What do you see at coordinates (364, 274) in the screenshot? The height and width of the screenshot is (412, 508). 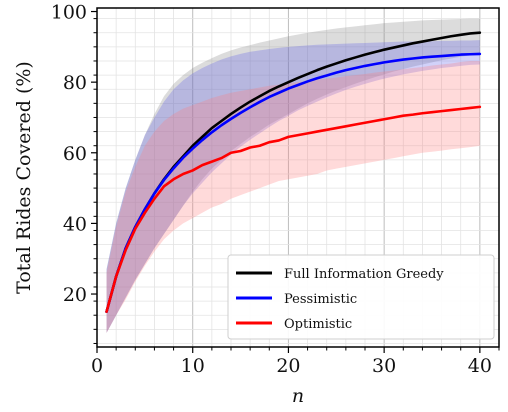 I see `legend-label-1: Full Information Greedy` at bounding box center [364, 274].